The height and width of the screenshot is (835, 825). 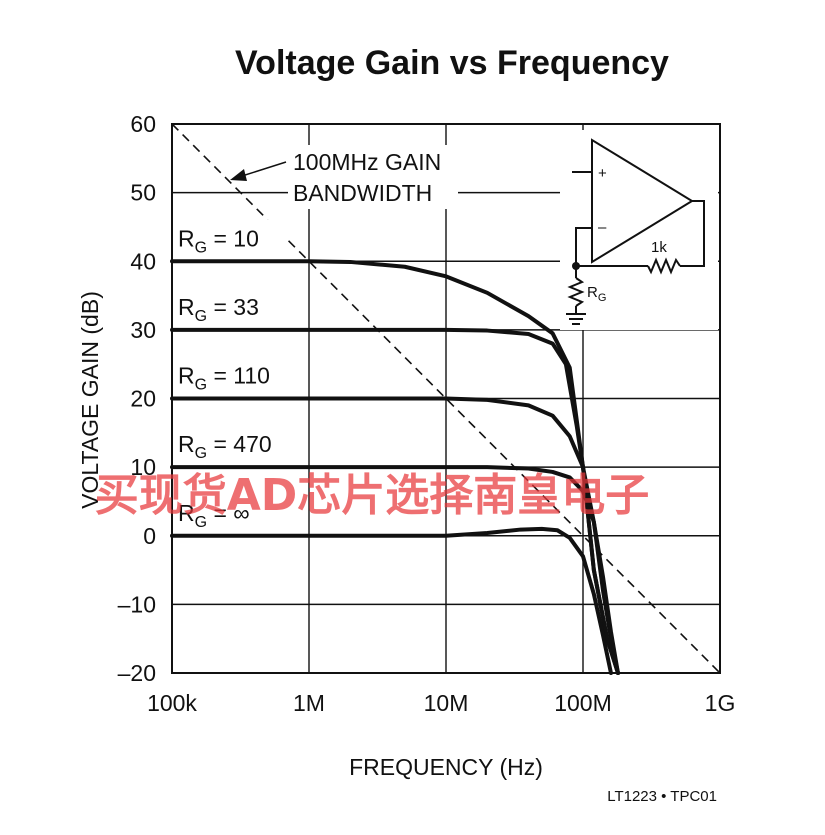 I want to click on inset-minus-sign: –, so click(x=602, y=227).